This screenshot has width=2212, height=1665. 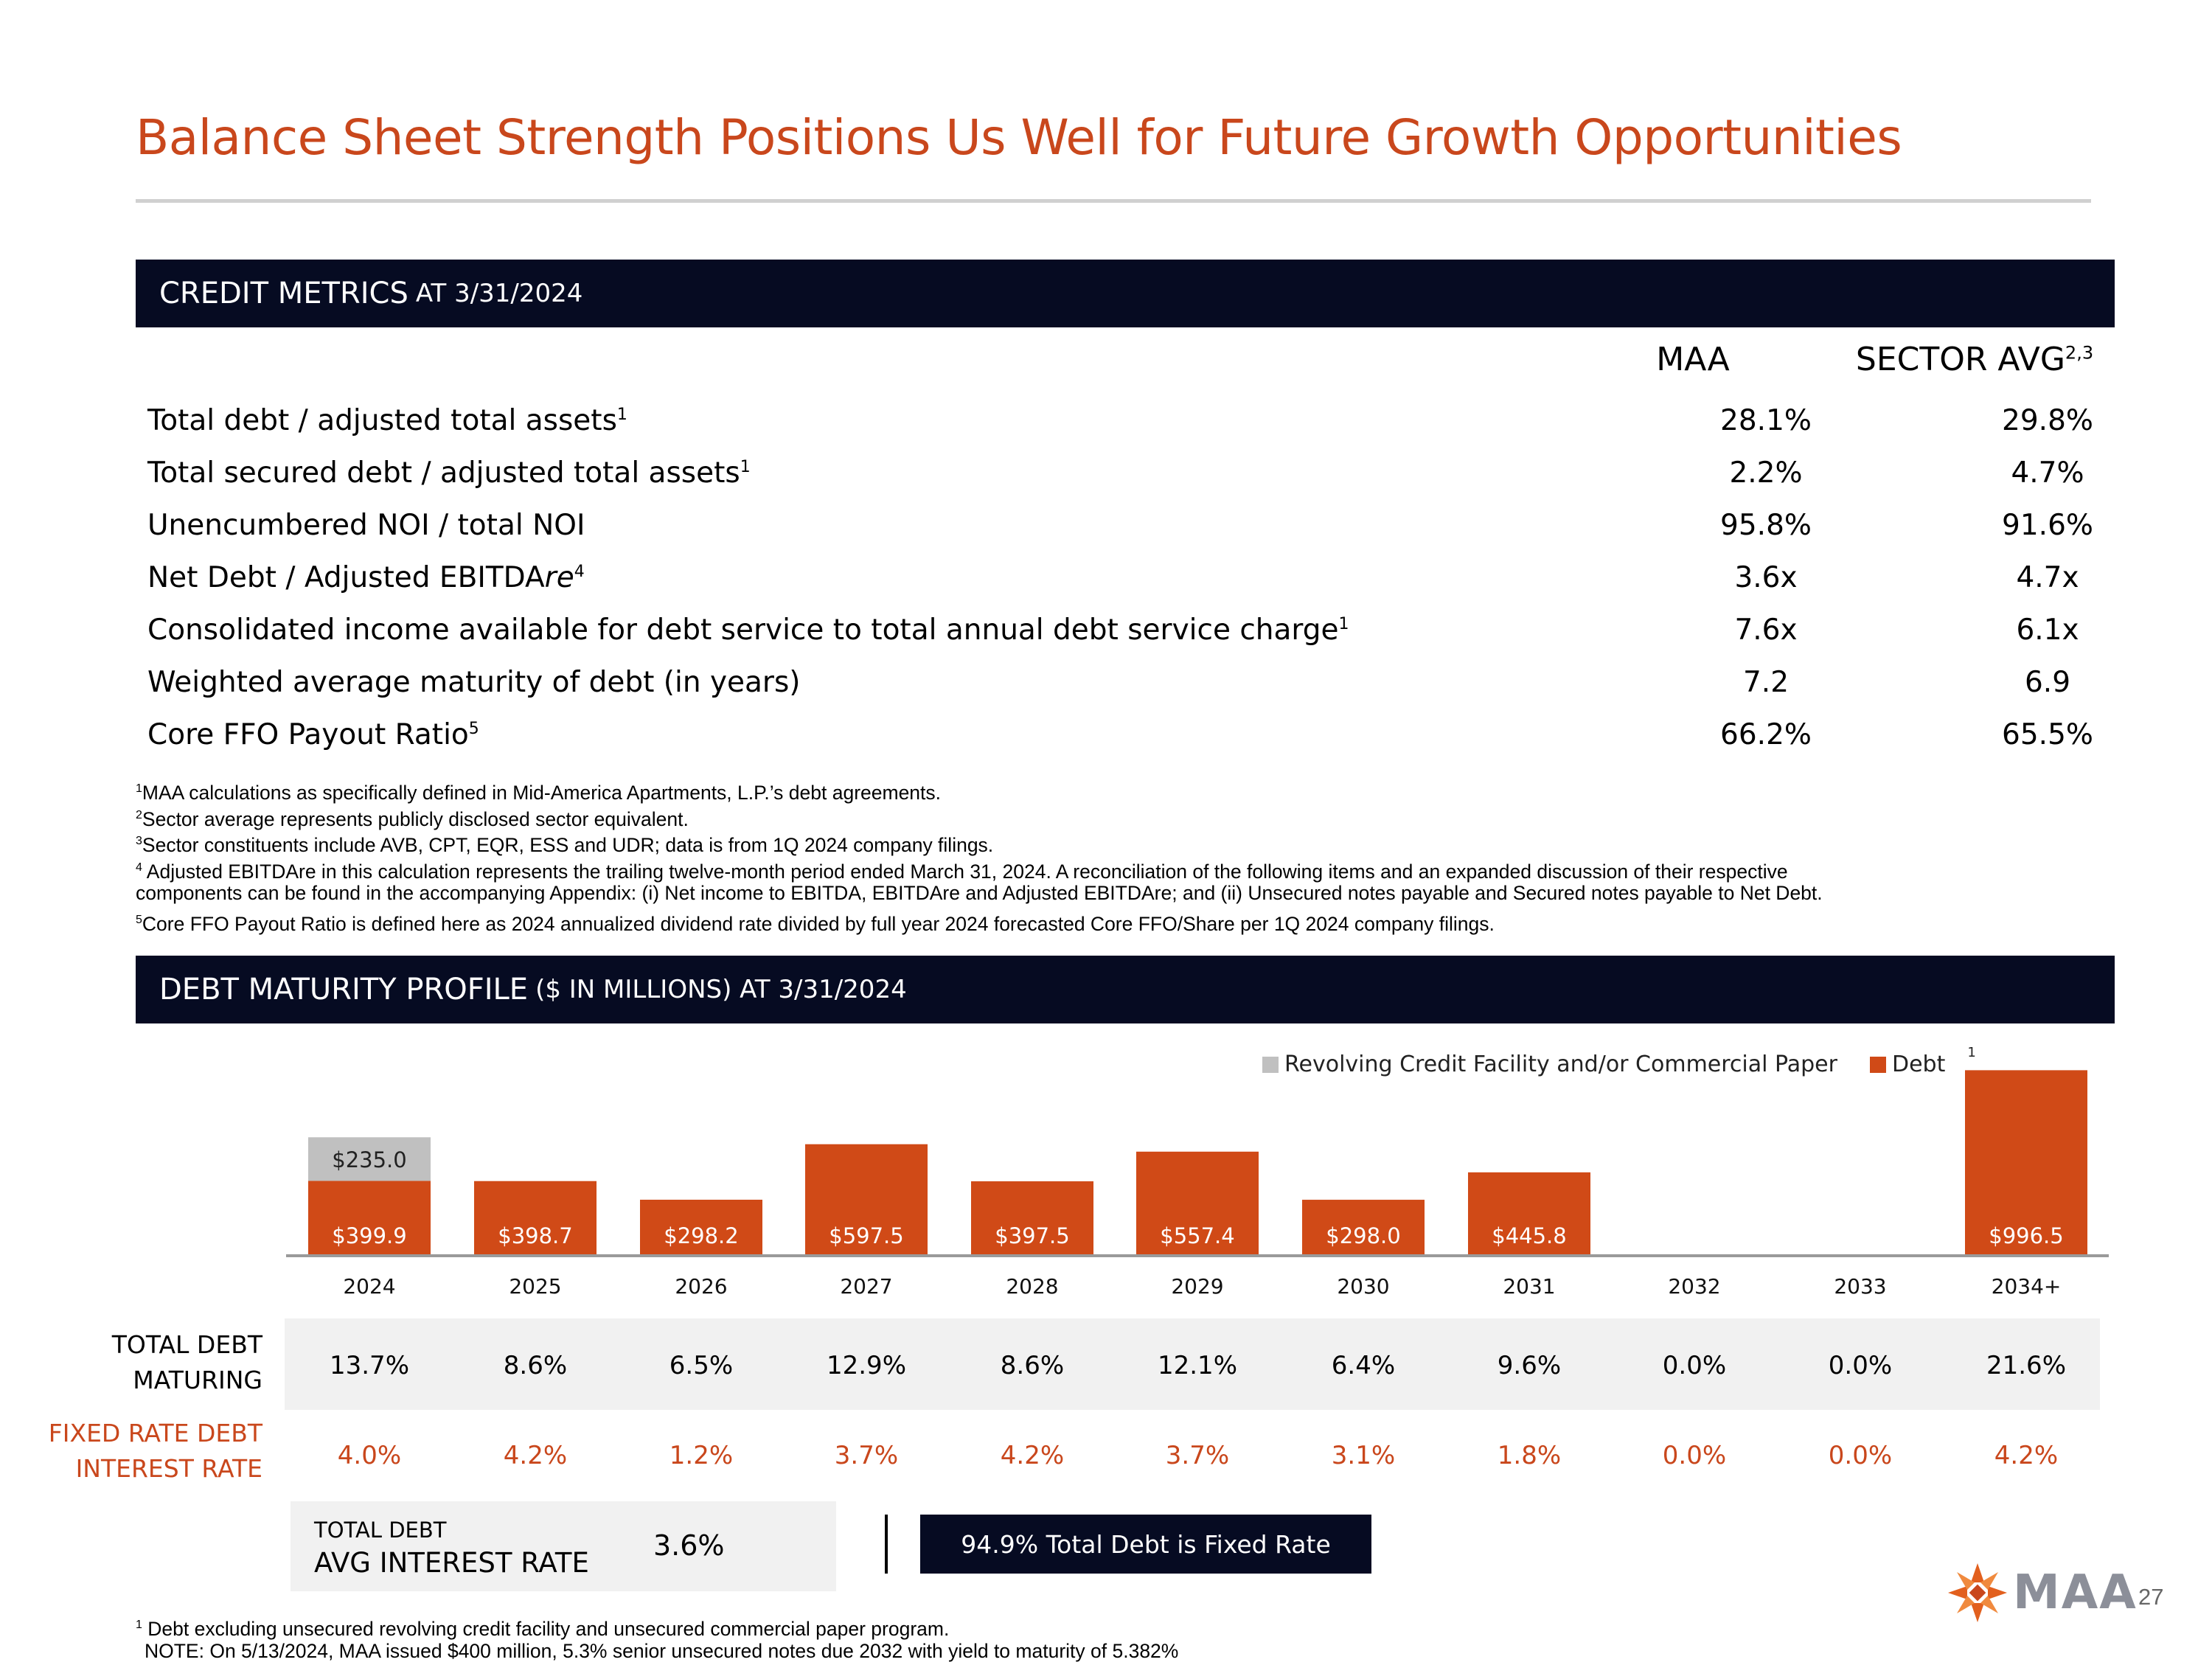 I want to click on category-tick-label: 2024, so click(x=369, y=1286).